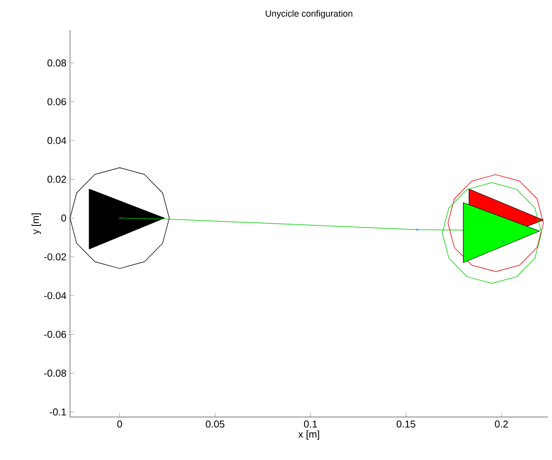 Image resolution: width=552 pixels, height=460 pixels. I want to click on y-tick-label: -0.06, so click(55, 334).